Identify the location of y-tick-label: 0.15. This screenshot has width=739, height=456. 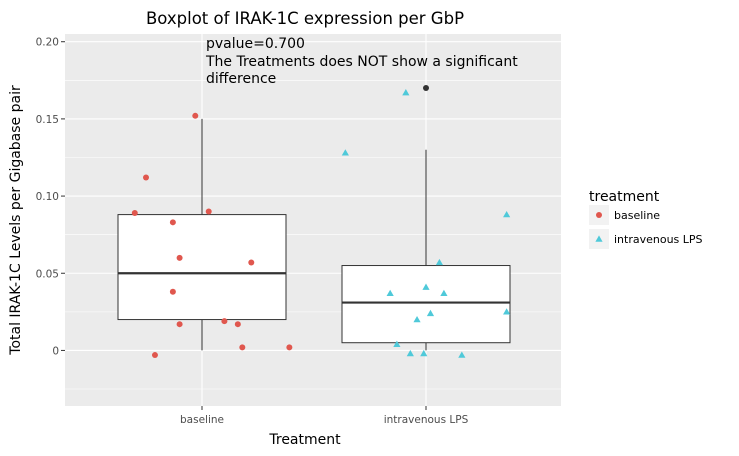
(47, 120).